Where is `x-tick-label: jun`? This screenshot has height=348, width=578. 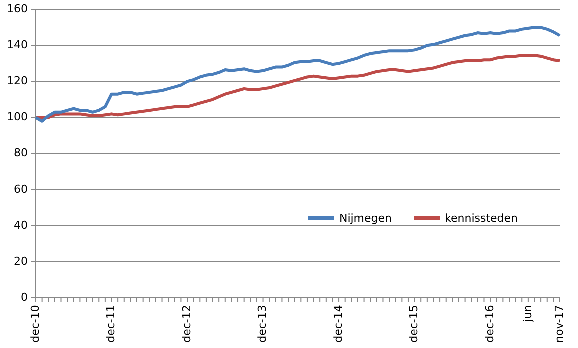 x-tick-label: jun is located at coordinates (527, 314).